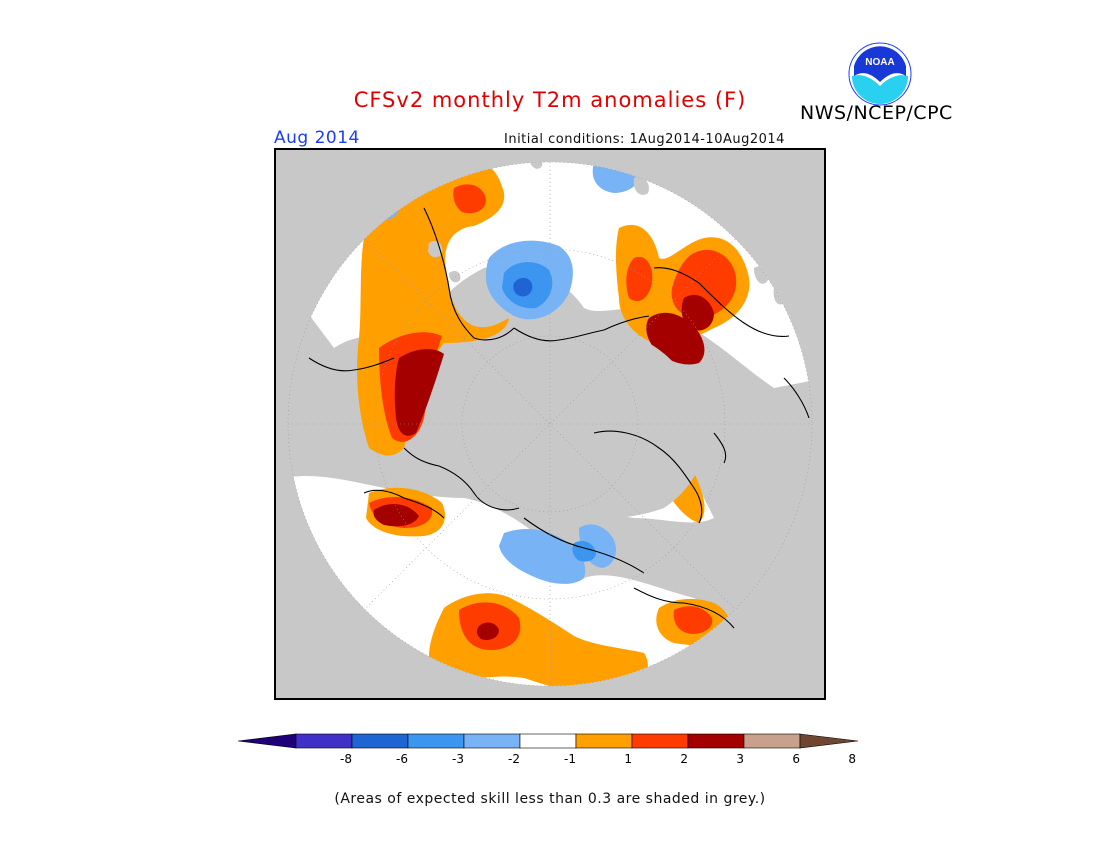  I want to click on legend-tick-label: -3, so click(458, 759).